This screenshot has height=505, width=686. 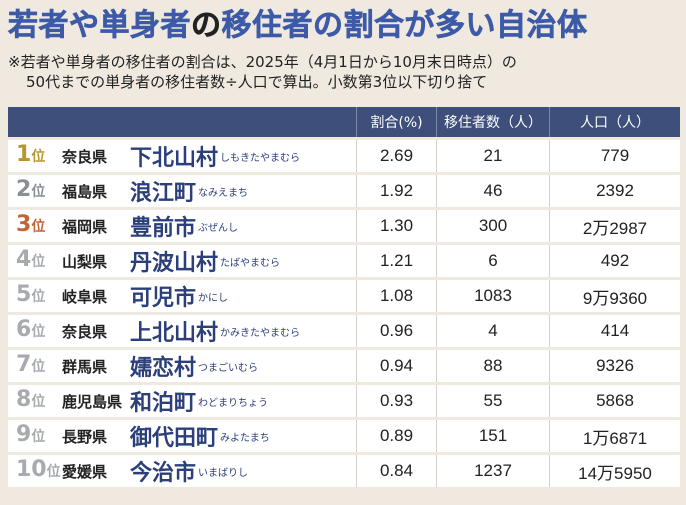 What do you see at coordinates (24, 294) in the screenshot?
I see `rank-number: 5` at bounding box center [24, 294].